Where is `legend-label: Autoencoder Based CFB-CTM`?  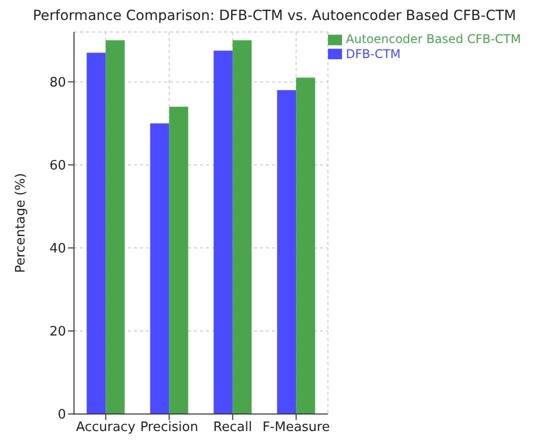
legend-label: Autoencoder Based CFB-CTM is located at coordinates (433, 39).